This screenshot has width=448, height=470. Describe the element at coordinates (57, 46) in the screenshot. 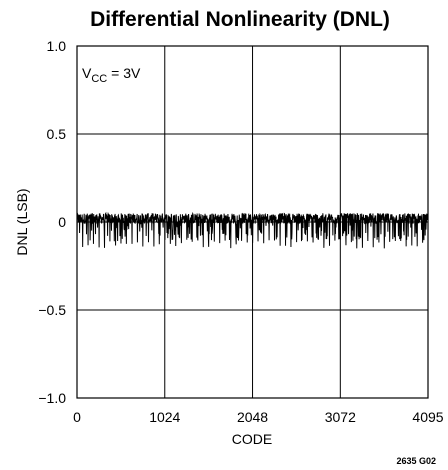

I see `y-tick-label: 1.0` at that location.